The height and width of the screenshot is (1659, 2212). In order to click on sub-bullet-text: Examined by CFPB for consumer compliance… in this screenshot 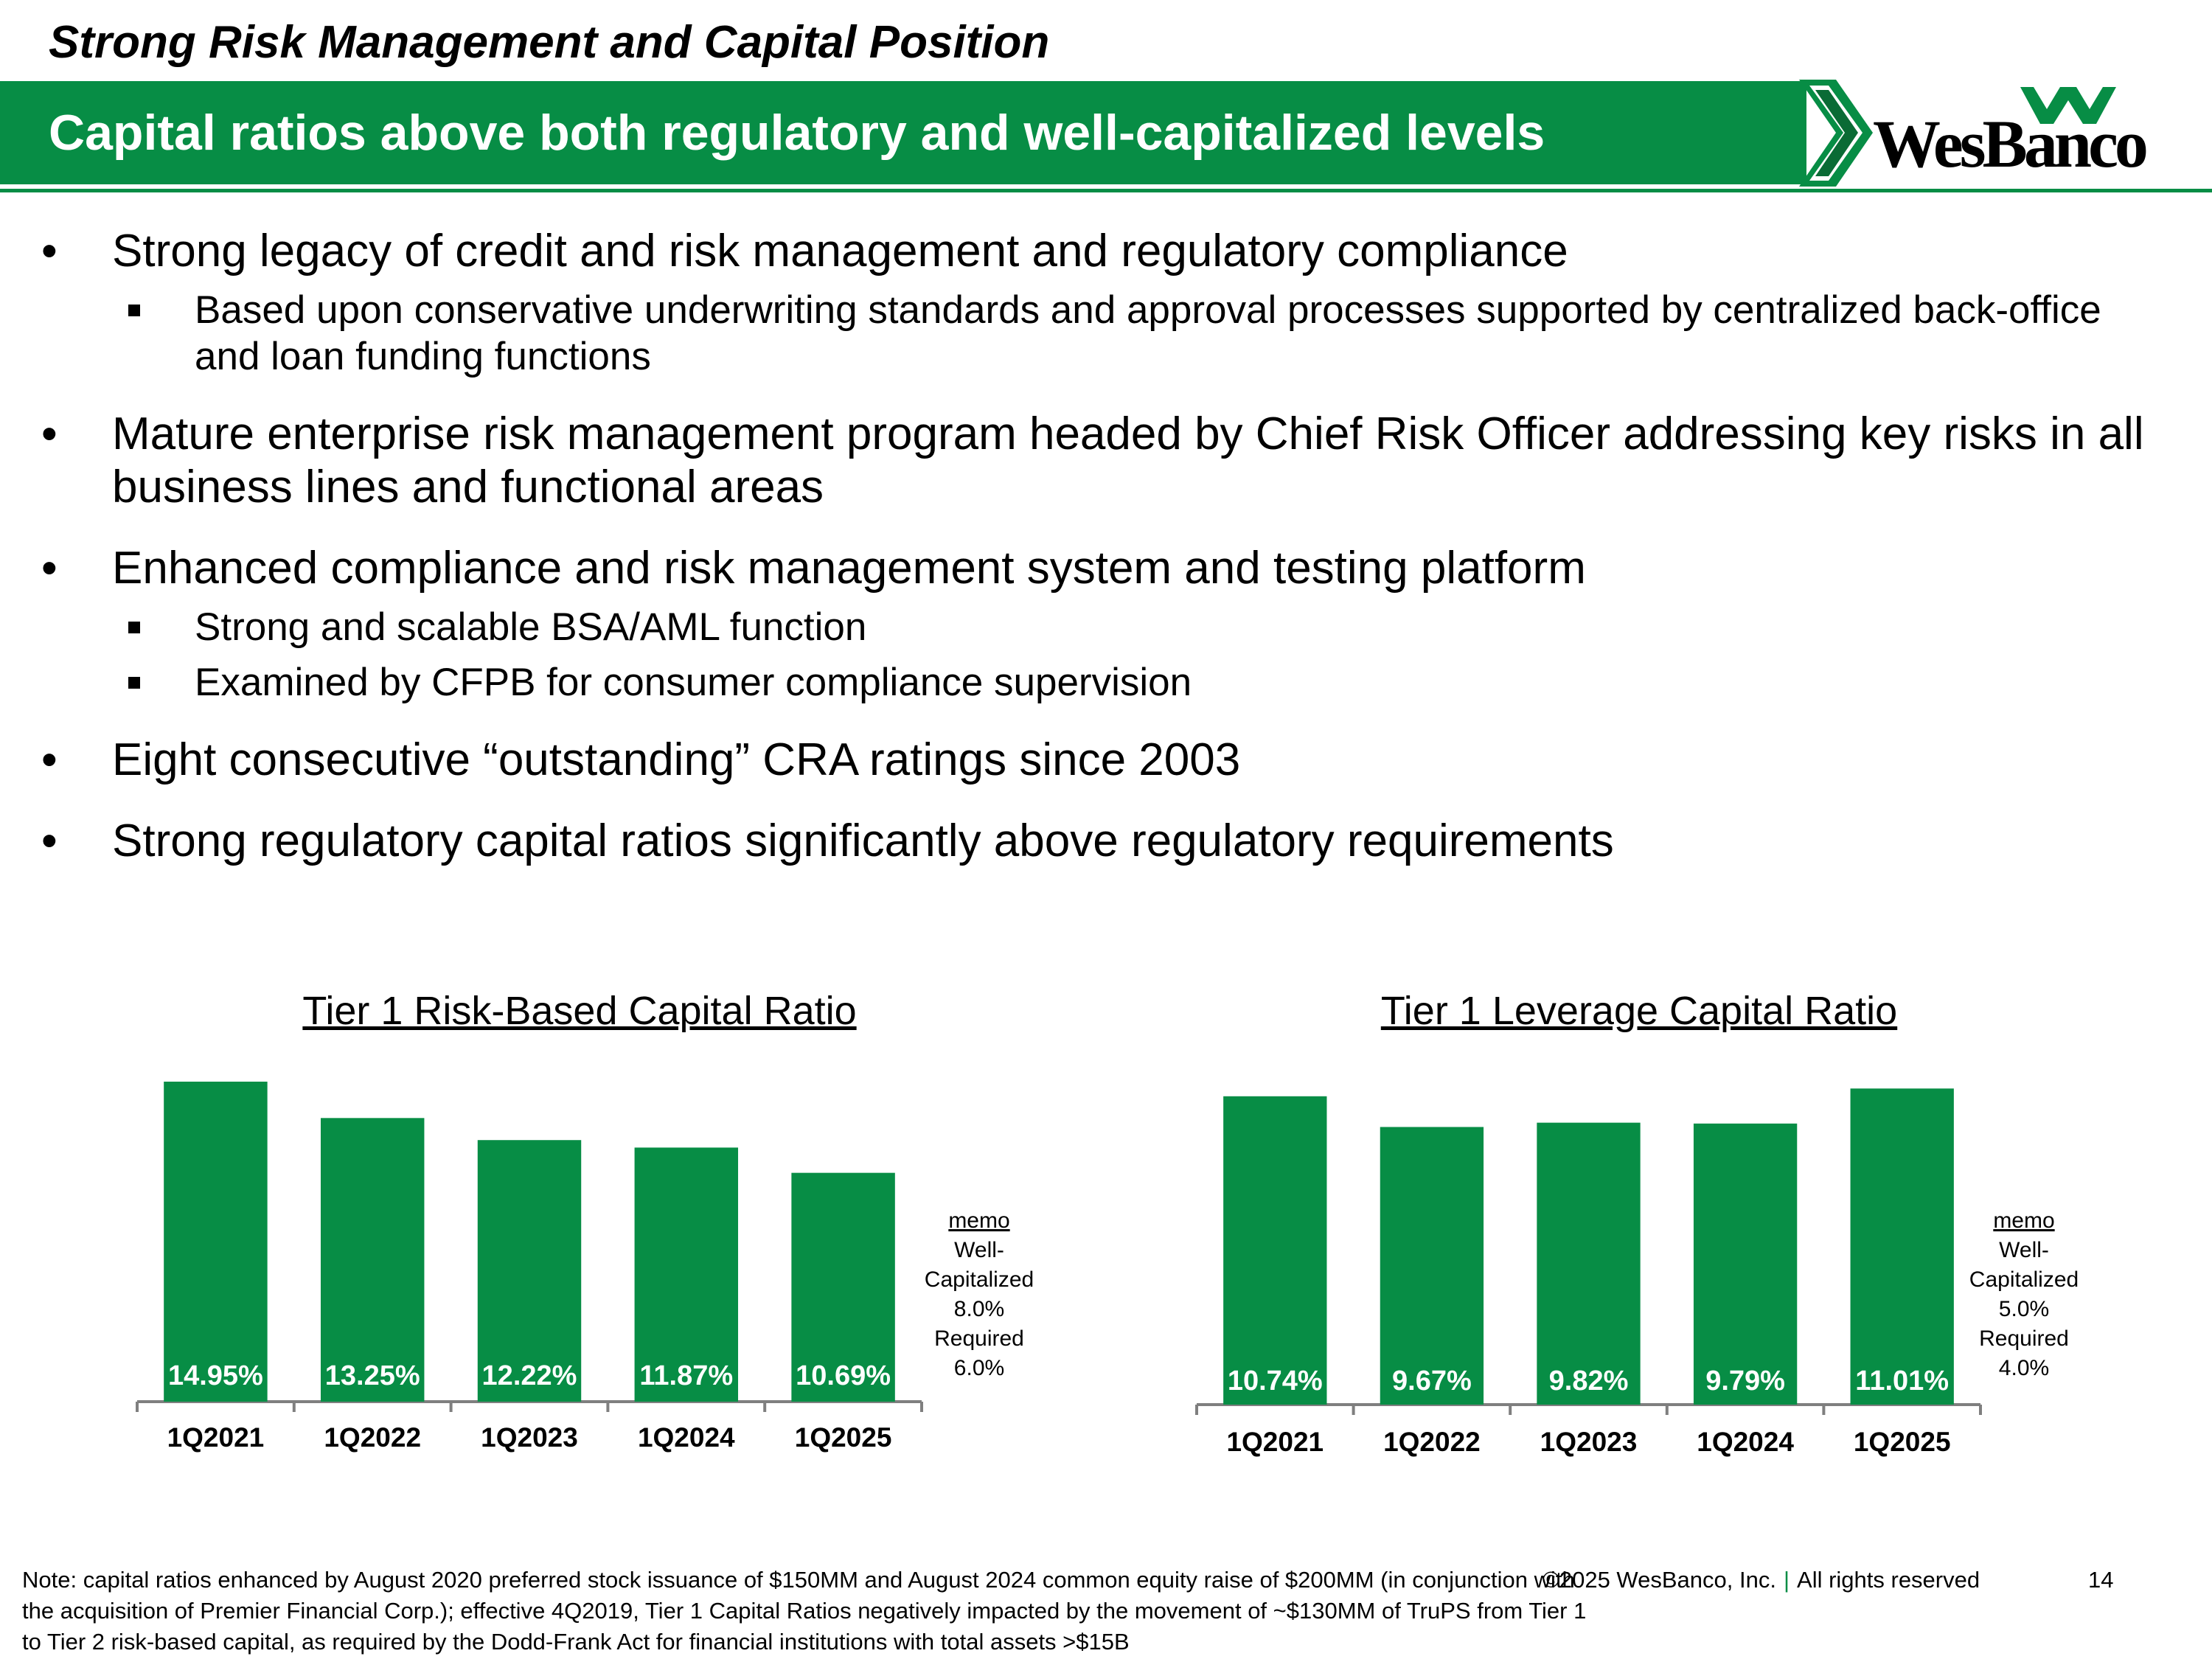, I will do `click(693, 682)`.